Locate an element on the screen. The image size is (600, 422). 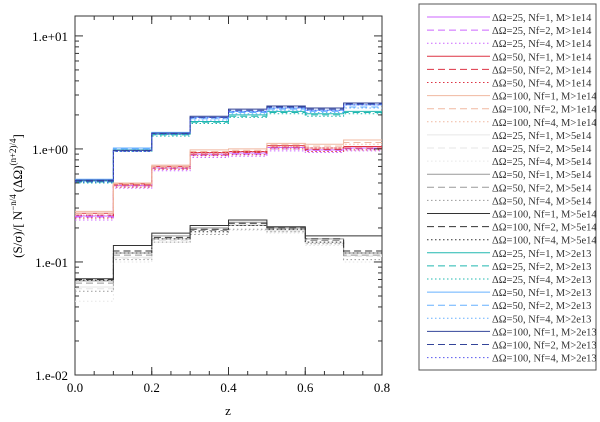
y-axis-label: (S/σ)/[ N−n/4(ΔΩ)(n+2)/4] is located at coordinates (16, 196).